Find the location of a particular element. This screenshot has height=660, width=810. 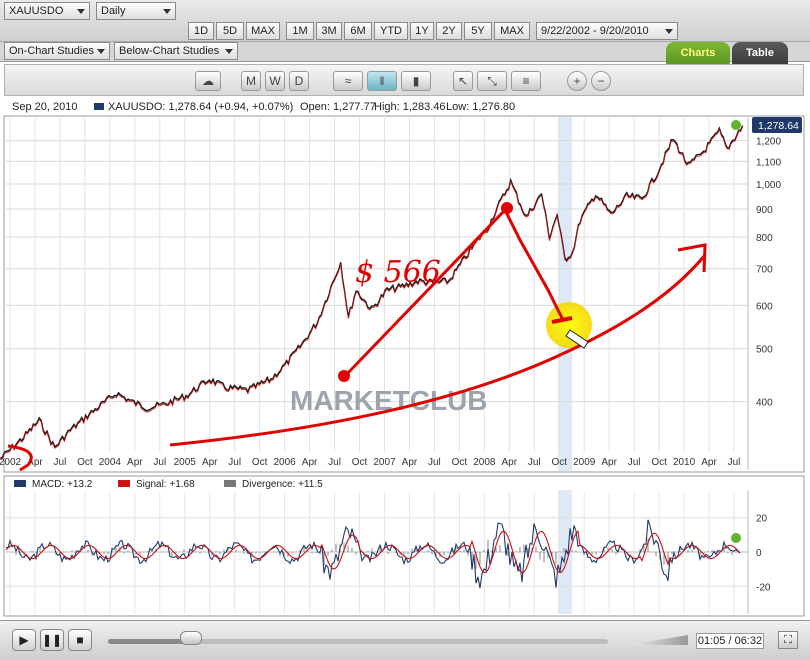

last-price-tag is located at coordinates (777, 125).